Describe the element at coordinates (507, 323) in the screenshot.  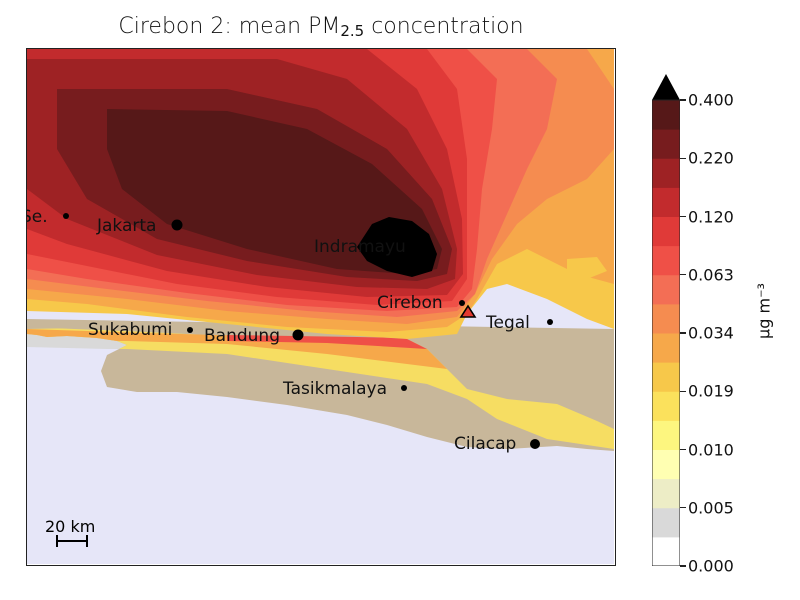
I see `city-label: Tegal` at that location.